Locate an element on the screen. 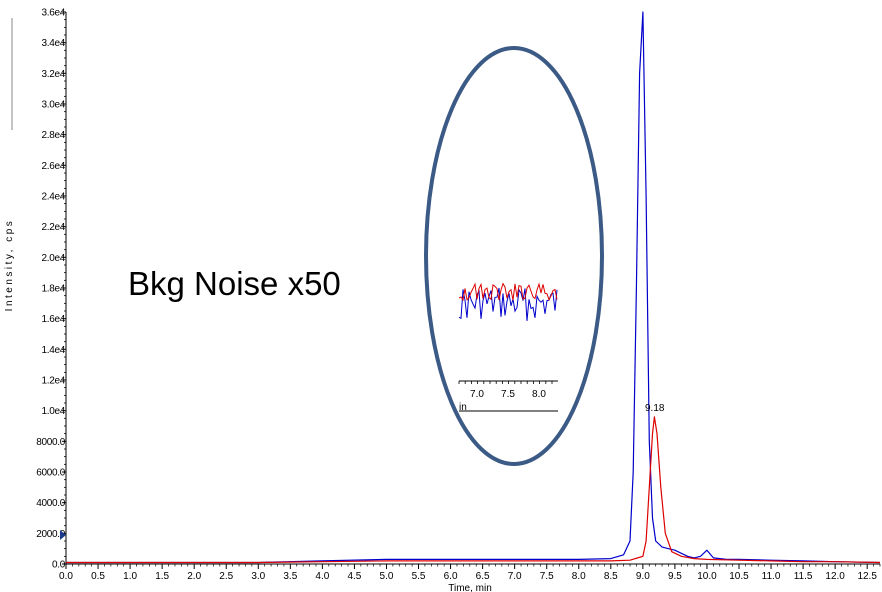 The width and height of the screenshot is (882, 592). inset-noise-blue is located at coordinates (508, 304).